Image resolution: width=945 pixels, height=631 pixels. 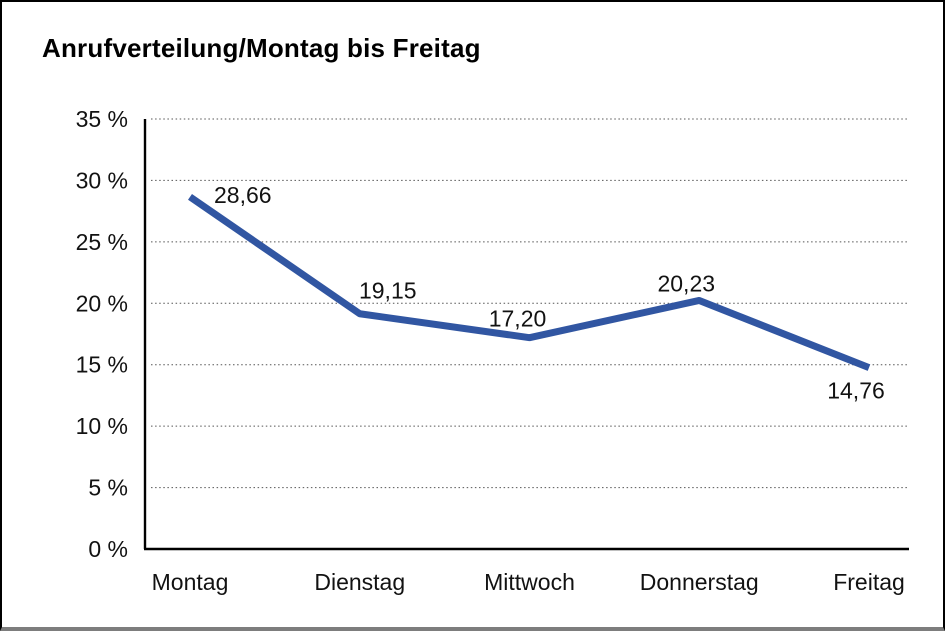 What do you see at coordinates (102, 119) in the screenshot?
I see `y-tick-label: 35 %` at bounding box center [102, 119].